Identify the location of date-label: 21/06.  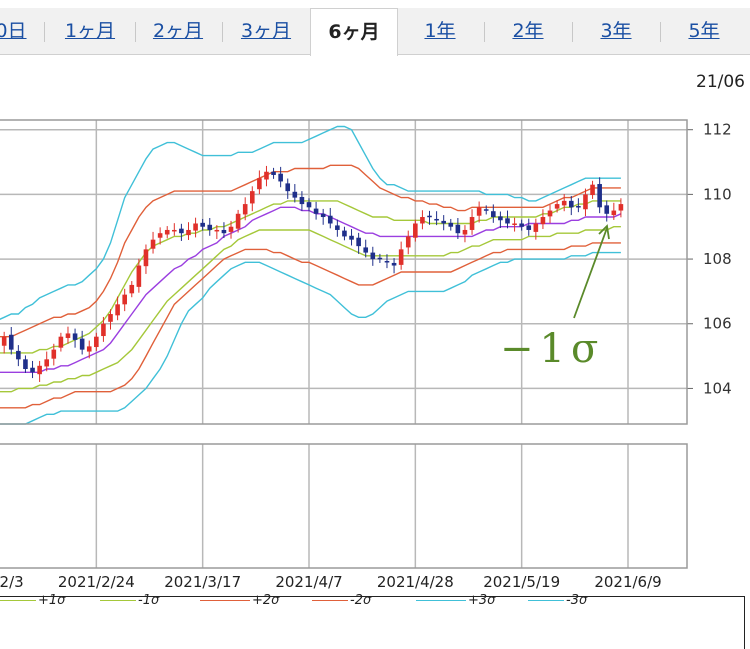
(720, 82).